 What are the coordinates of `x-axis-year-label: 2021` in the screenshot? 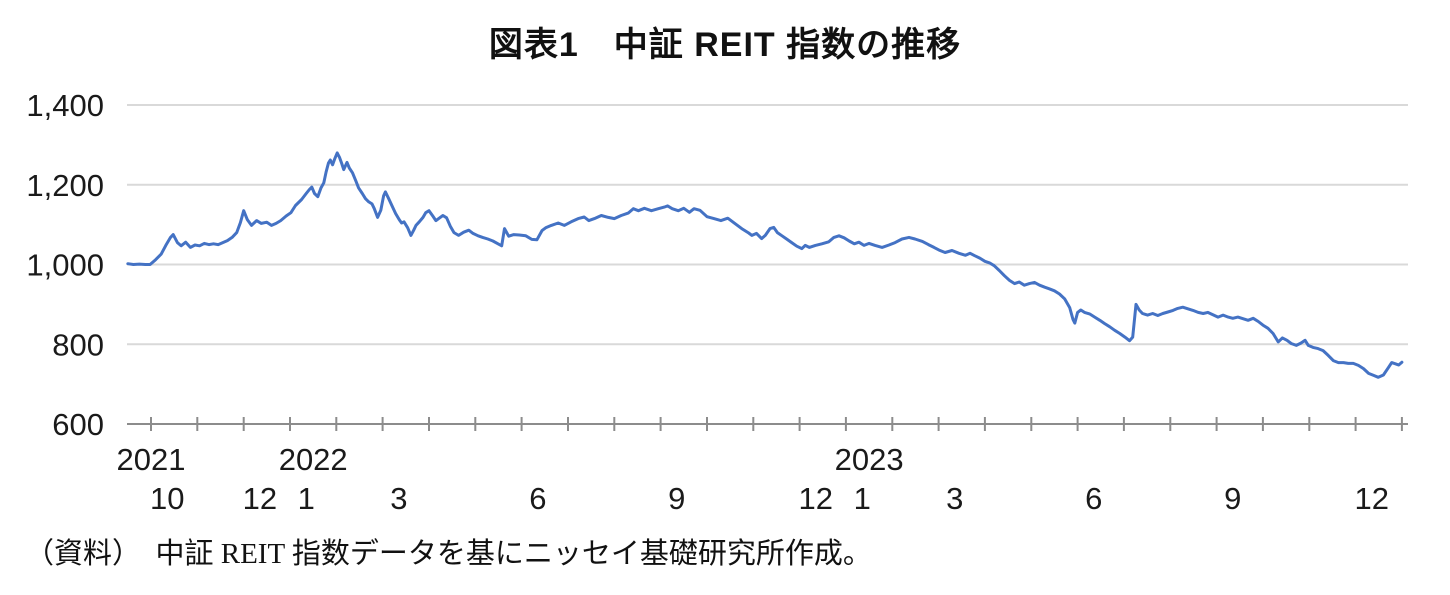 It's located at (151, 459).